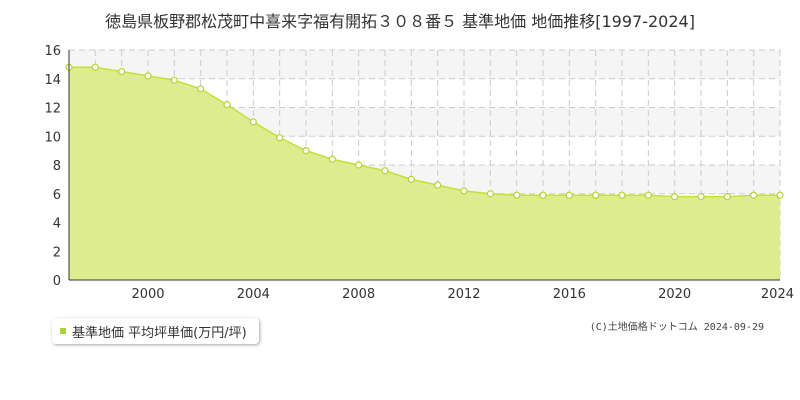  What do you see at coordinates (52, 51) in the screenshot?
I see `y-tick-label: 16` at bounding box center [52, 51].